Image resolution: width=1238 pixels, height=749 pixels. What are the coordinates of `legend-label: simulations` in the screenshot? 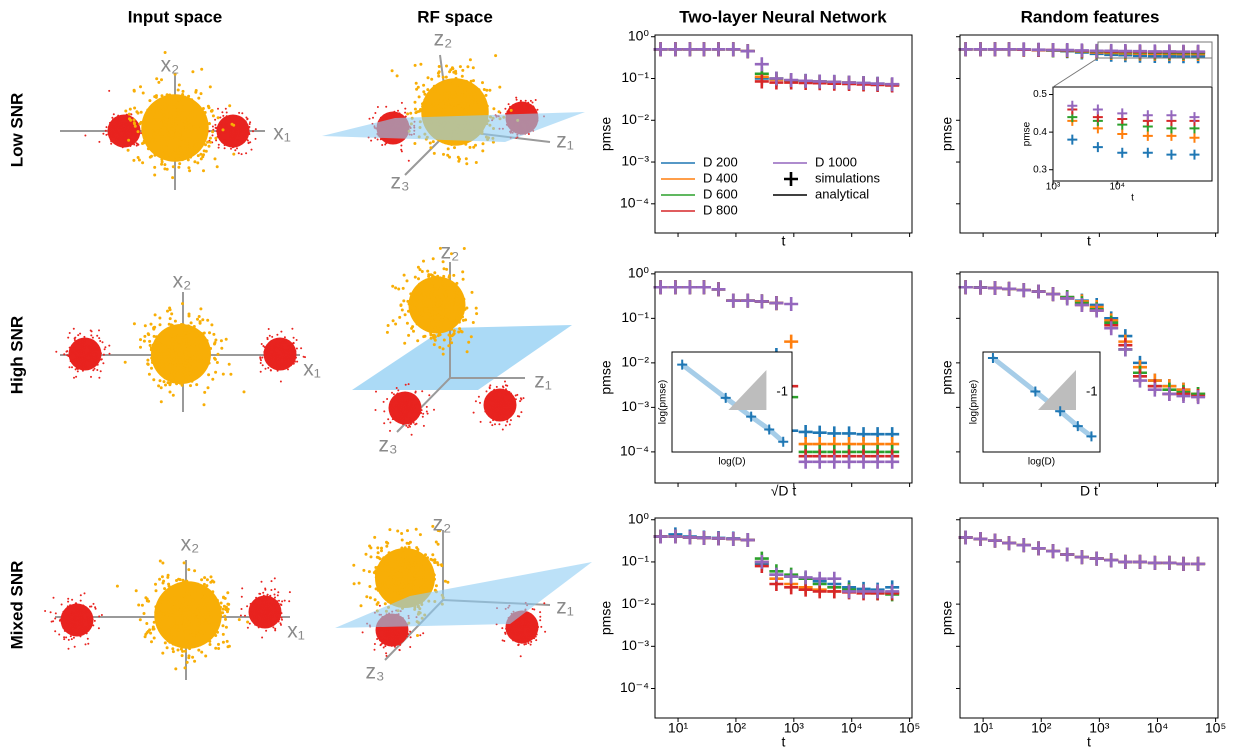 It's located at (848, 177).